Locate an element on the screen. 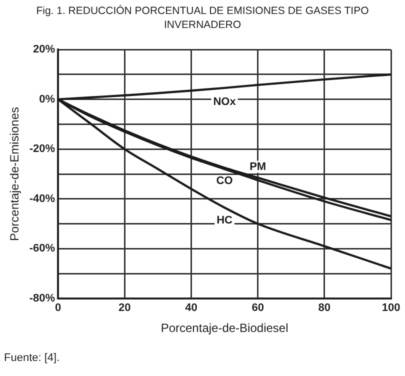 The image size is (405, 376). series-label: CO is located at coordinates (225, 181).